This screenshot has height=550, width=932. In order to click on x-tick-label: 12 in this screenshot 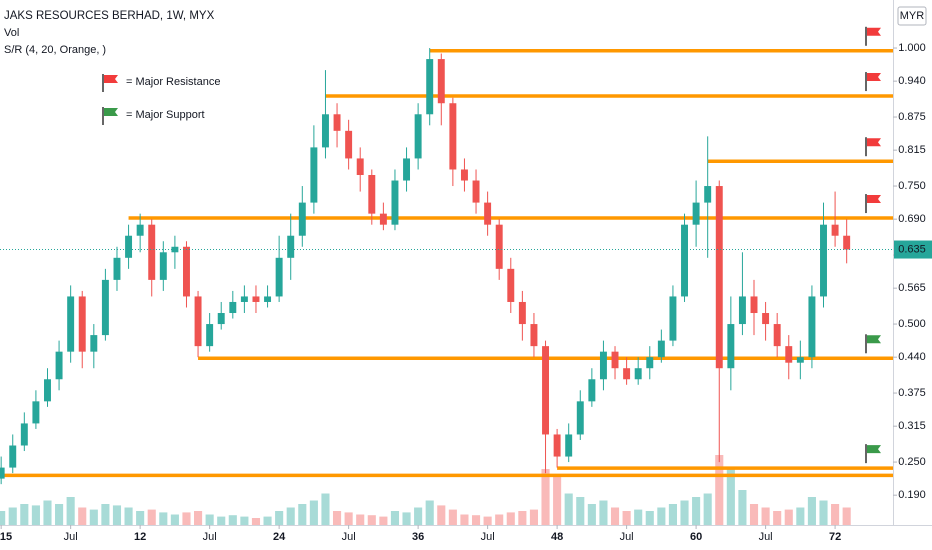, I will do `click(140, 537)`.